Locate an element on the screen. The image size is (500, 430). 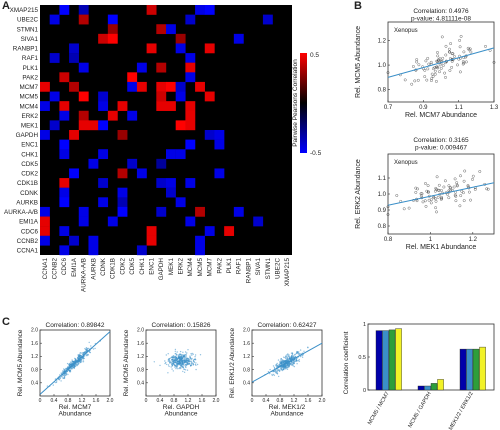
heatmap-row-label: CDNK is located at coordinates (29, 193).